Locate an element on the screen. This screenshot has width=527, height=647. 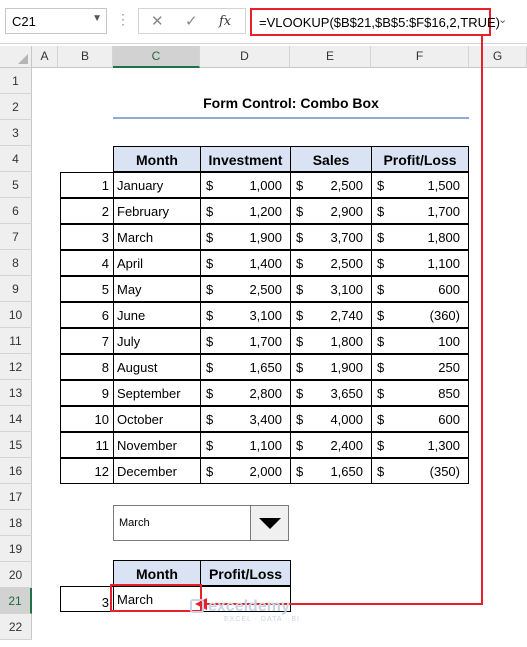
table-row-profit: $1,700 is located at coordinates (420, 211).